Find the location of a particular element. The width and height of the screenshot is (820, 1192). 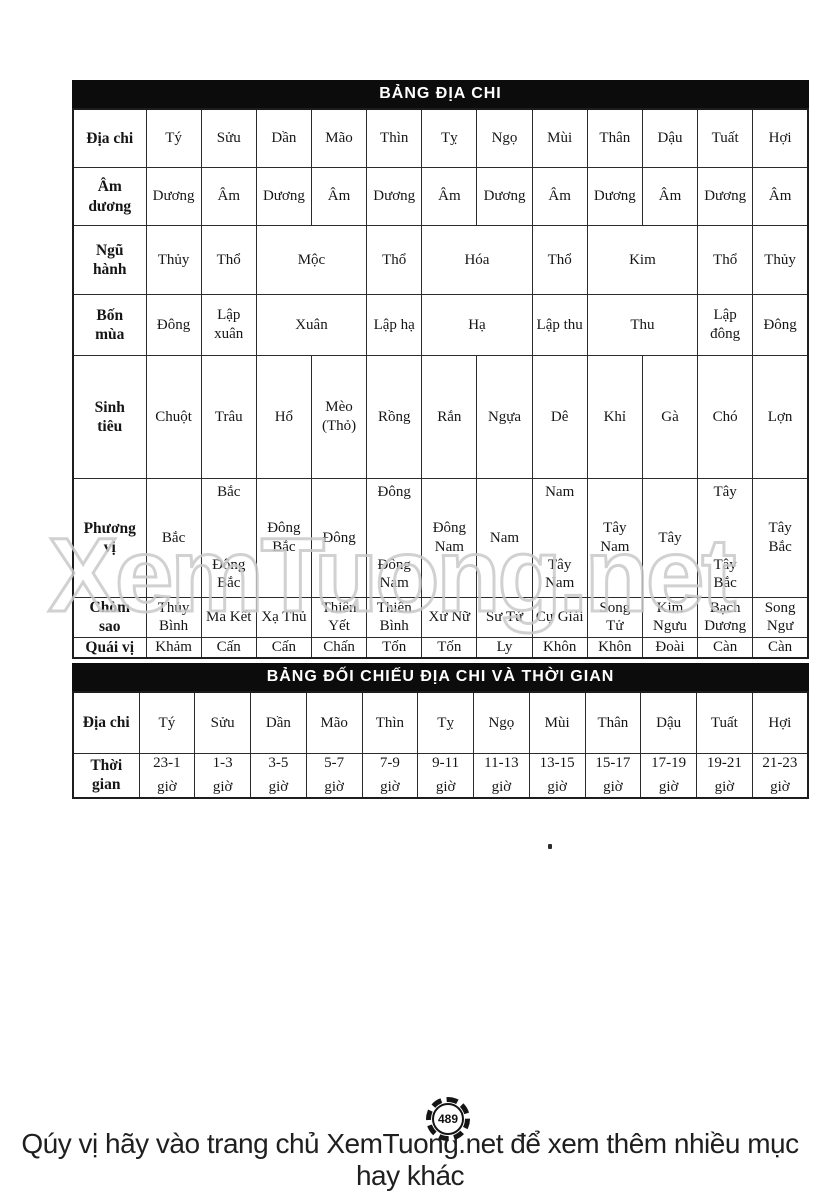

cell-line: 5-7 is located at coordinates (334, 763).